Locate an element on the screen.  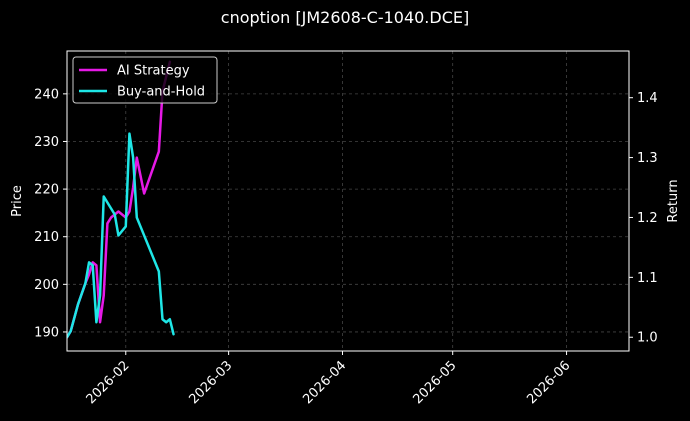
y-tick-label: 220 is located at coordinates (46, 190).